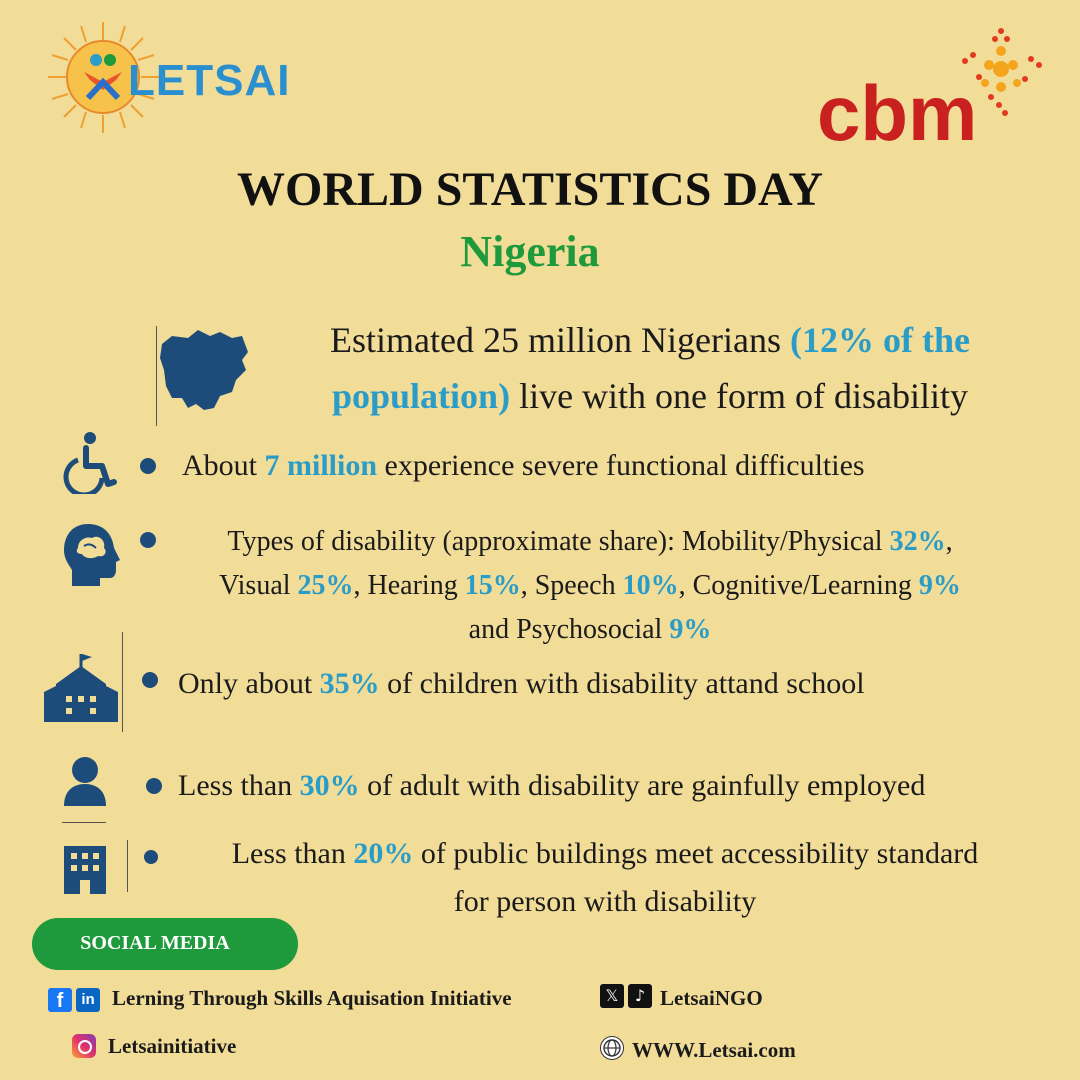 The width and height of the screenshot is (1080, 1080). I want to click on building-icon, so click(85, 870).